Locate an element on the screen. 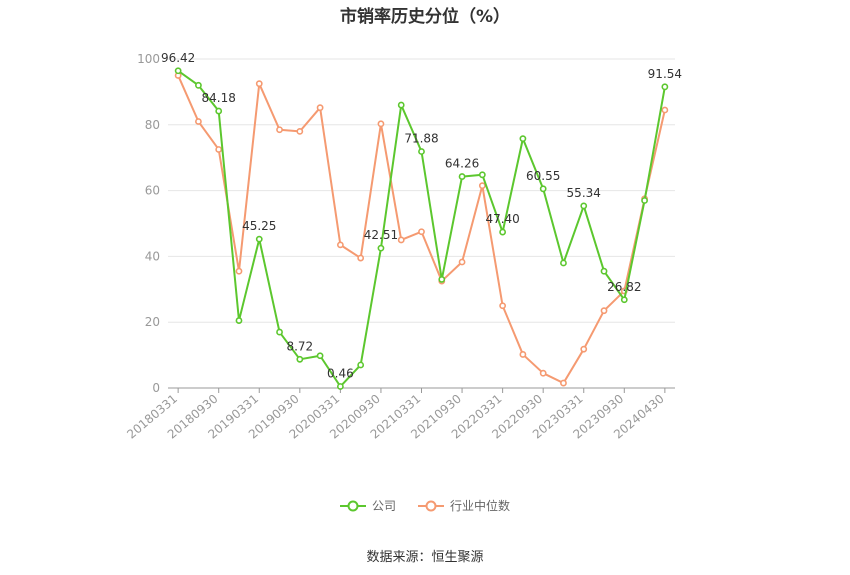 This screenshot has width=850, height=575. legend-industry-marker-icon is located at coordinates (431, 505).